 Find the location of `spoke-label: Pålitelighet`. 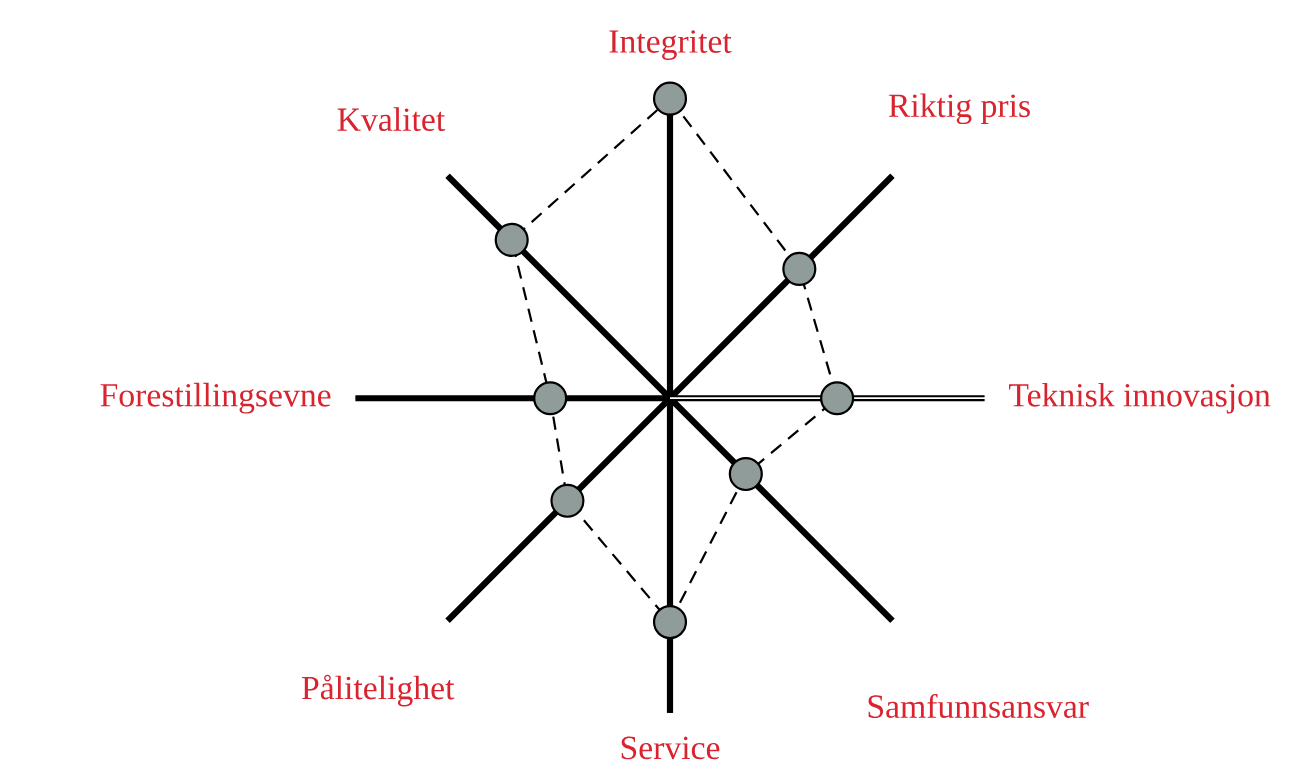

spoke-label: Pålitelighet is located at coordinates (378, 690).